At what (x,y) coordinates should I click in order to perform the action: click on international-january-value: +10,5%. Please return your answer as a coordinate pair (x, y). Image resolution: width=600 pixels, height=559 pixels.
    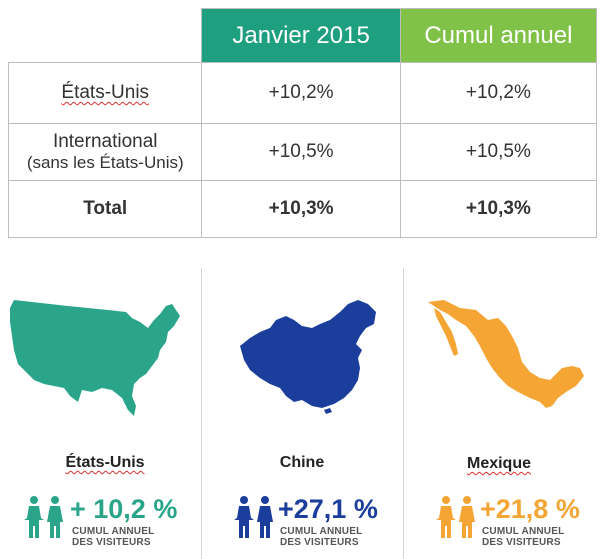
    Looking at the image, I should click on (301, 152).